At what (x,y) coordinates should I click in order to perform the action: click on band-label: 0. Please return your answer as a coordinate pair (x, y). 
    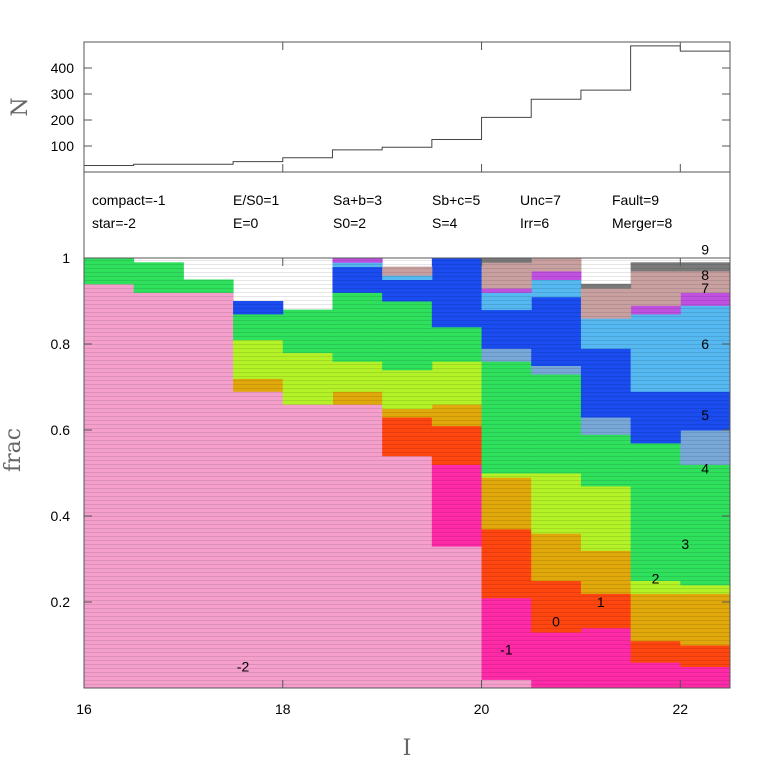
    Looking at the image, I should click on (556, 621).